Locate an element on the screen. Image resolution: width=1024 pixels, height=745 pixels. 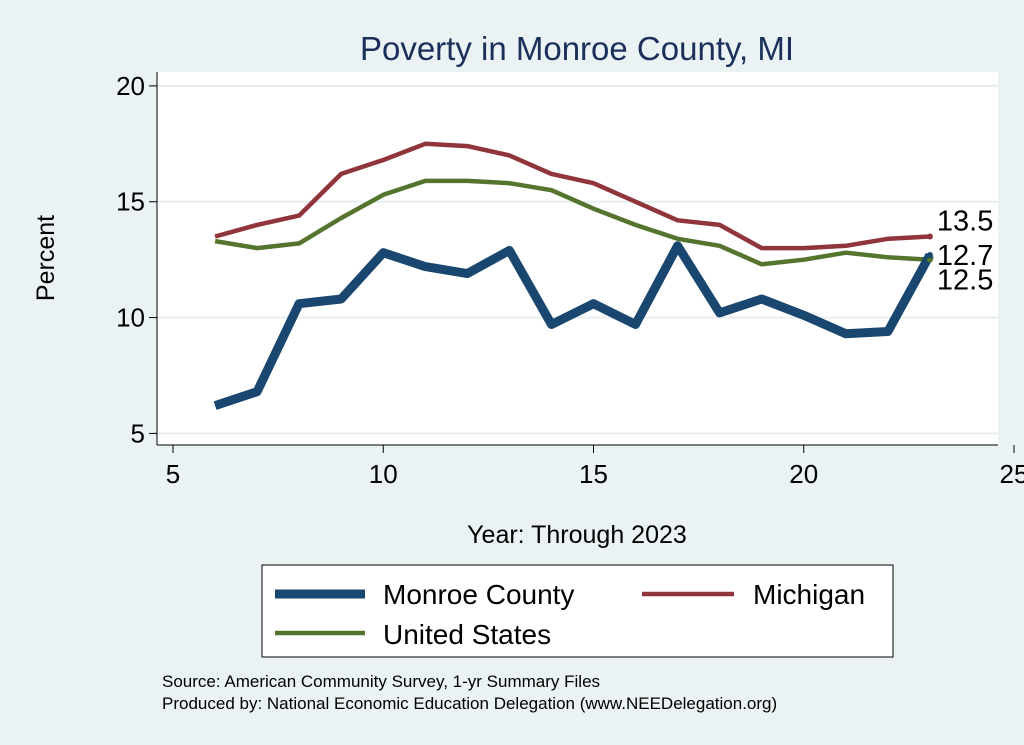
chart-title: Poverty in Monroe County, MI is located at coordinates (577, 48).